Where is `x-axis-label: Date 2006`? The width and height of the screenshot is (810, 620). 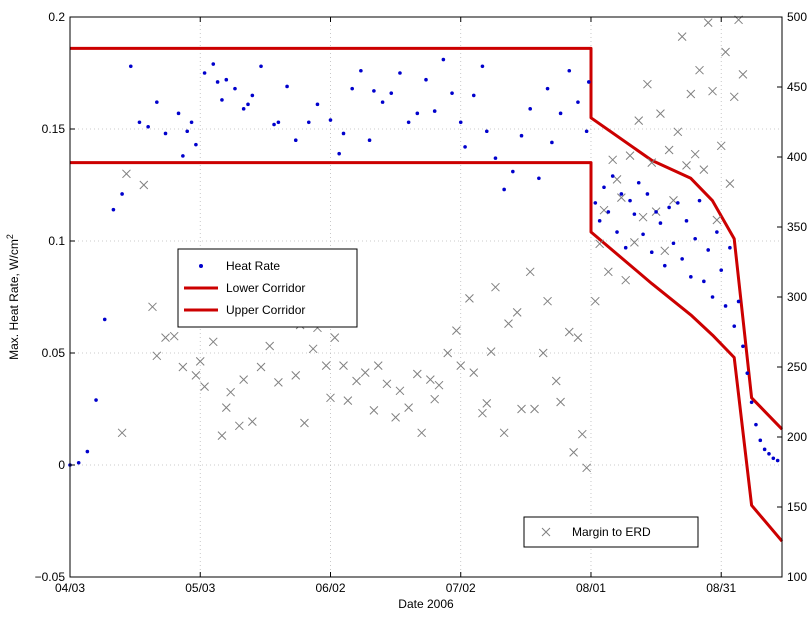
x-axis-label: Date 2006 is located at coordinates (426, 604).